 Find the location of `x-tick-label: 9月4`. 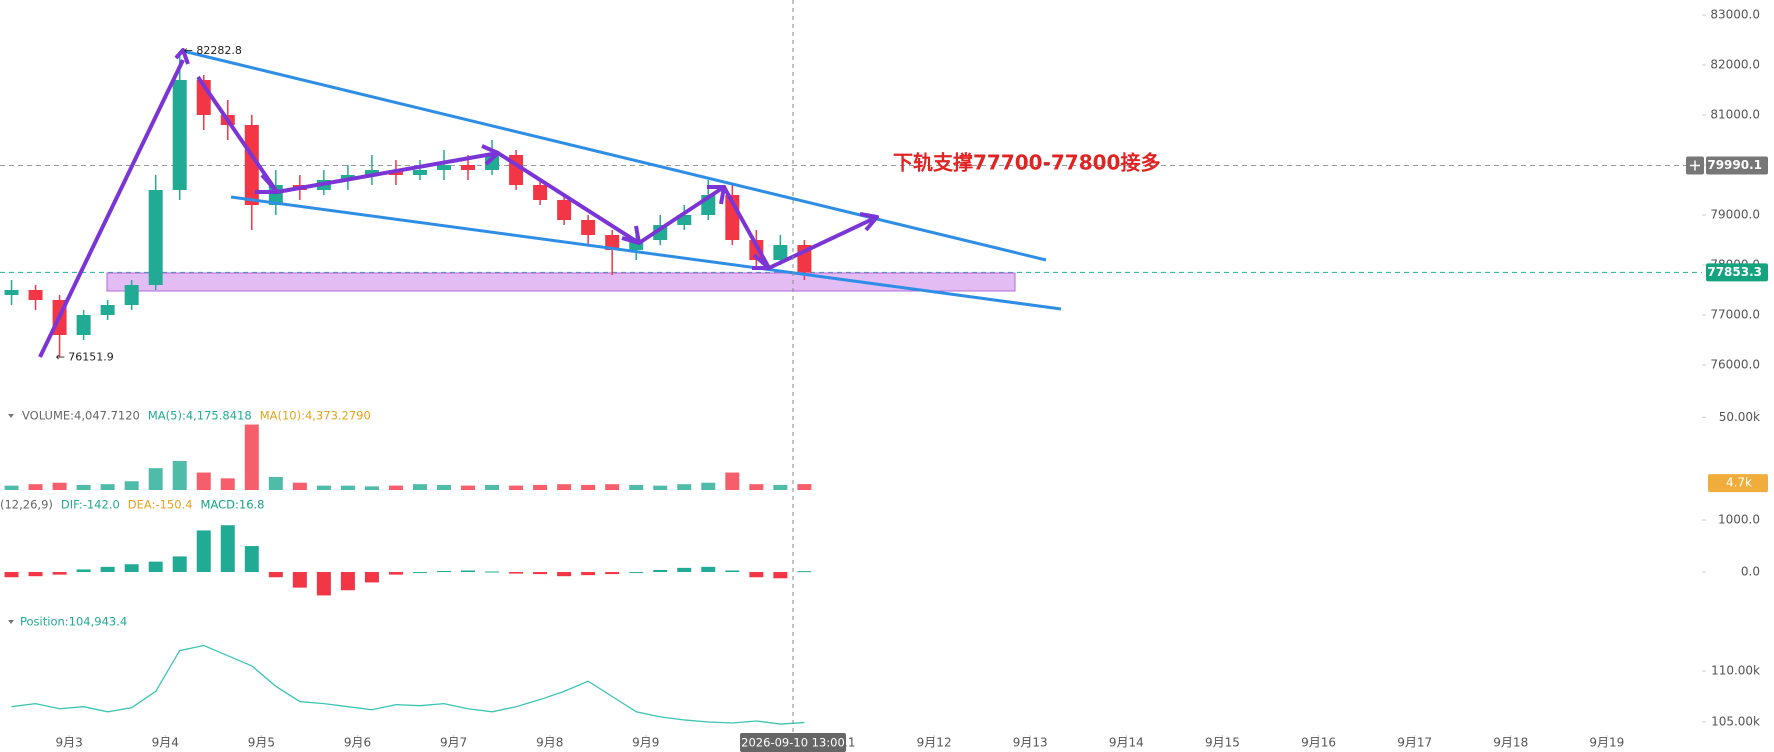

x-tick-label: 9月4 is located at coordinates (165, 743).